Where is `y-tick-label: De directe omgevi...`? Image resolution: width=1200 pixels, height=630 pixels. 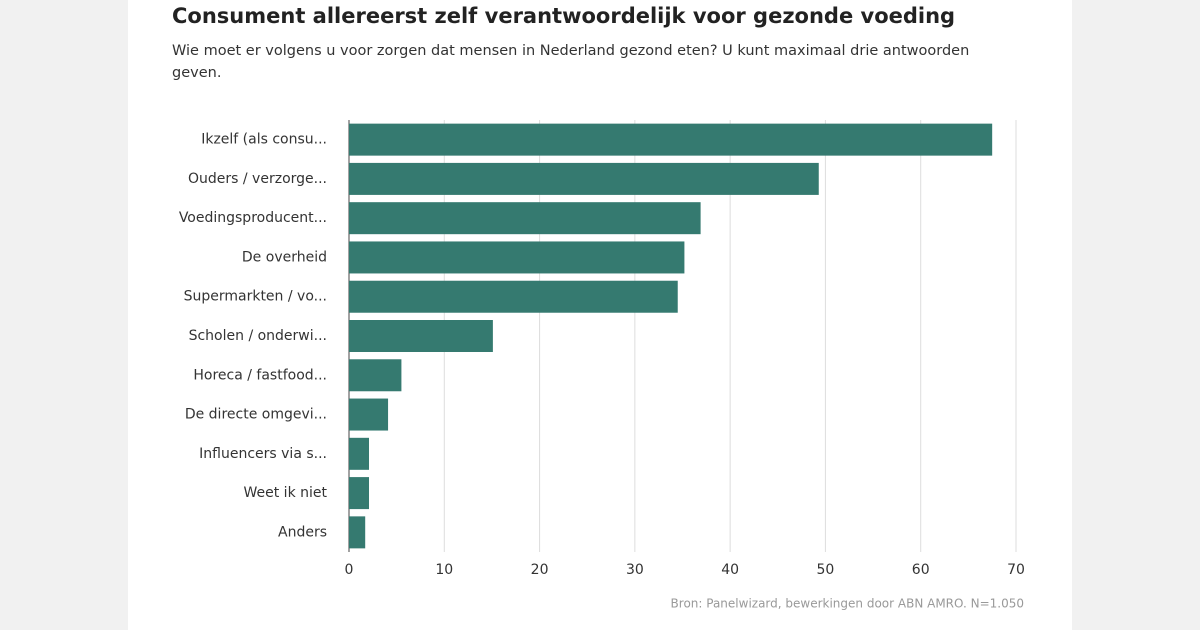
y-tick-label: De directe omgevi... is located at coordinates (256, 415).